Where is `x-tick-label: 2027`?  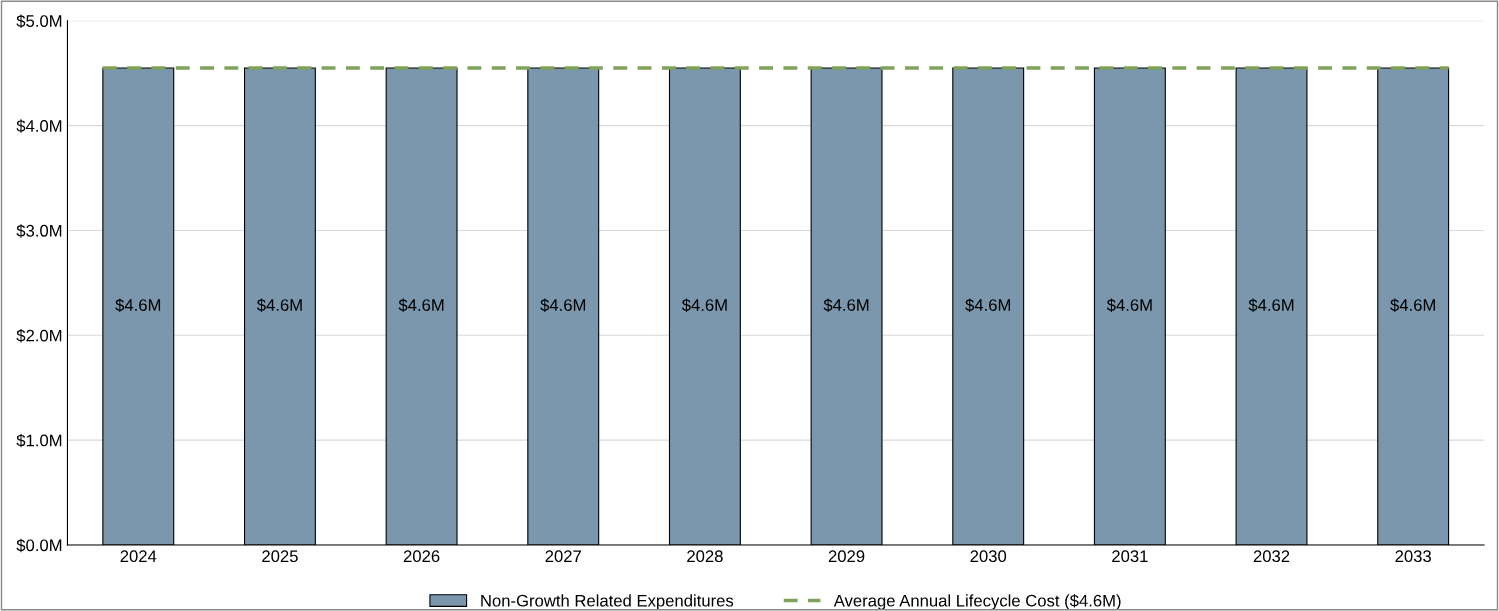 x-tick-label: 2027 is located at coordinates (563, 556).